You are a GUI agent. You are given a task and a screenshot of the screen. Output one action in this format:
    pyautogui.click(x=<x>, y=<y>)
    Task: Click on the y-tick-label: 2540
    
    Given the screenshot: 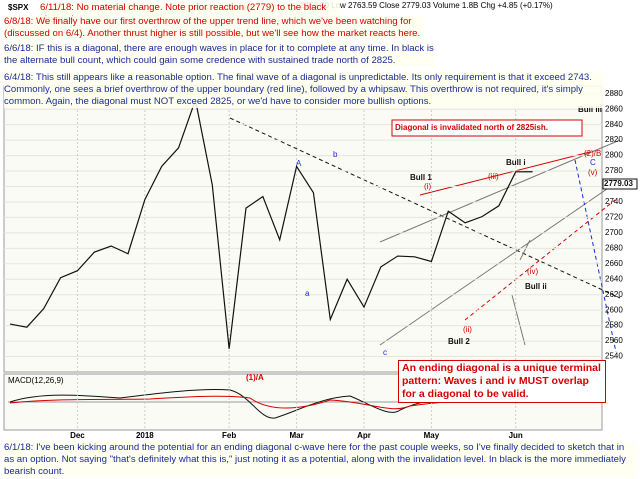 What is the action you would take?
    pyautogui.click(x=614, y=356)
    